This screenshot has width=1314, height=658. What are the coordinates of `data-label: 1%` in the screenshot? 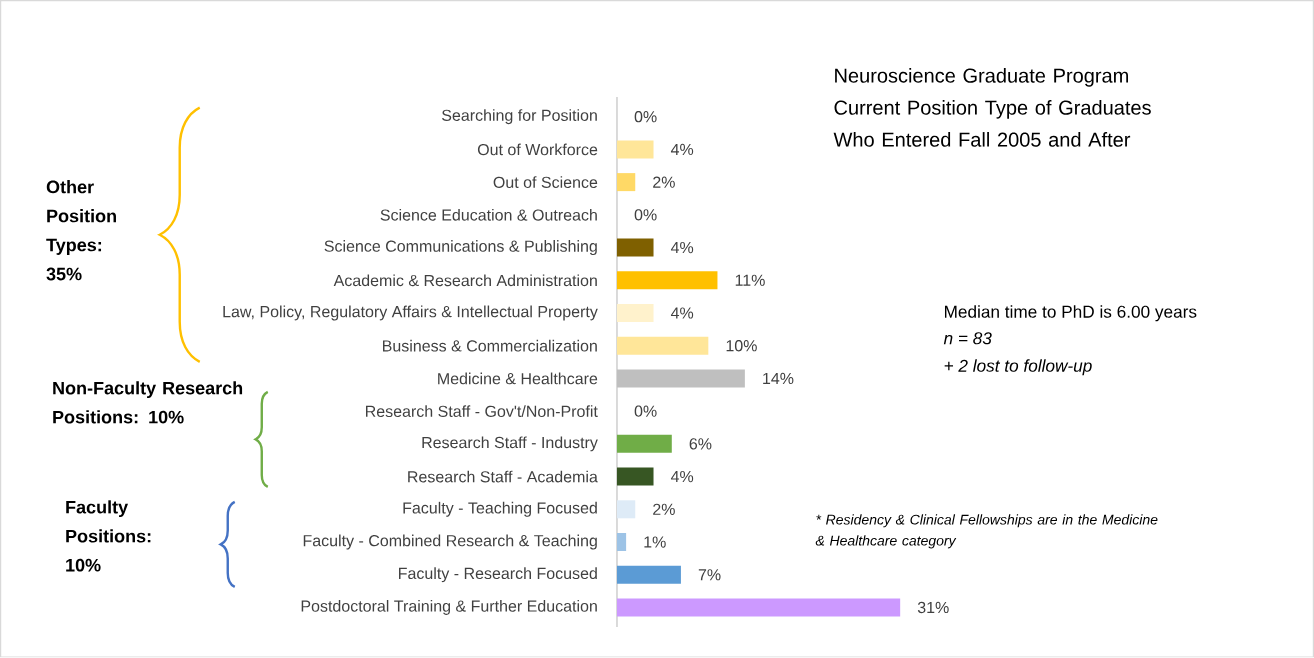 It's located at (655, 542).